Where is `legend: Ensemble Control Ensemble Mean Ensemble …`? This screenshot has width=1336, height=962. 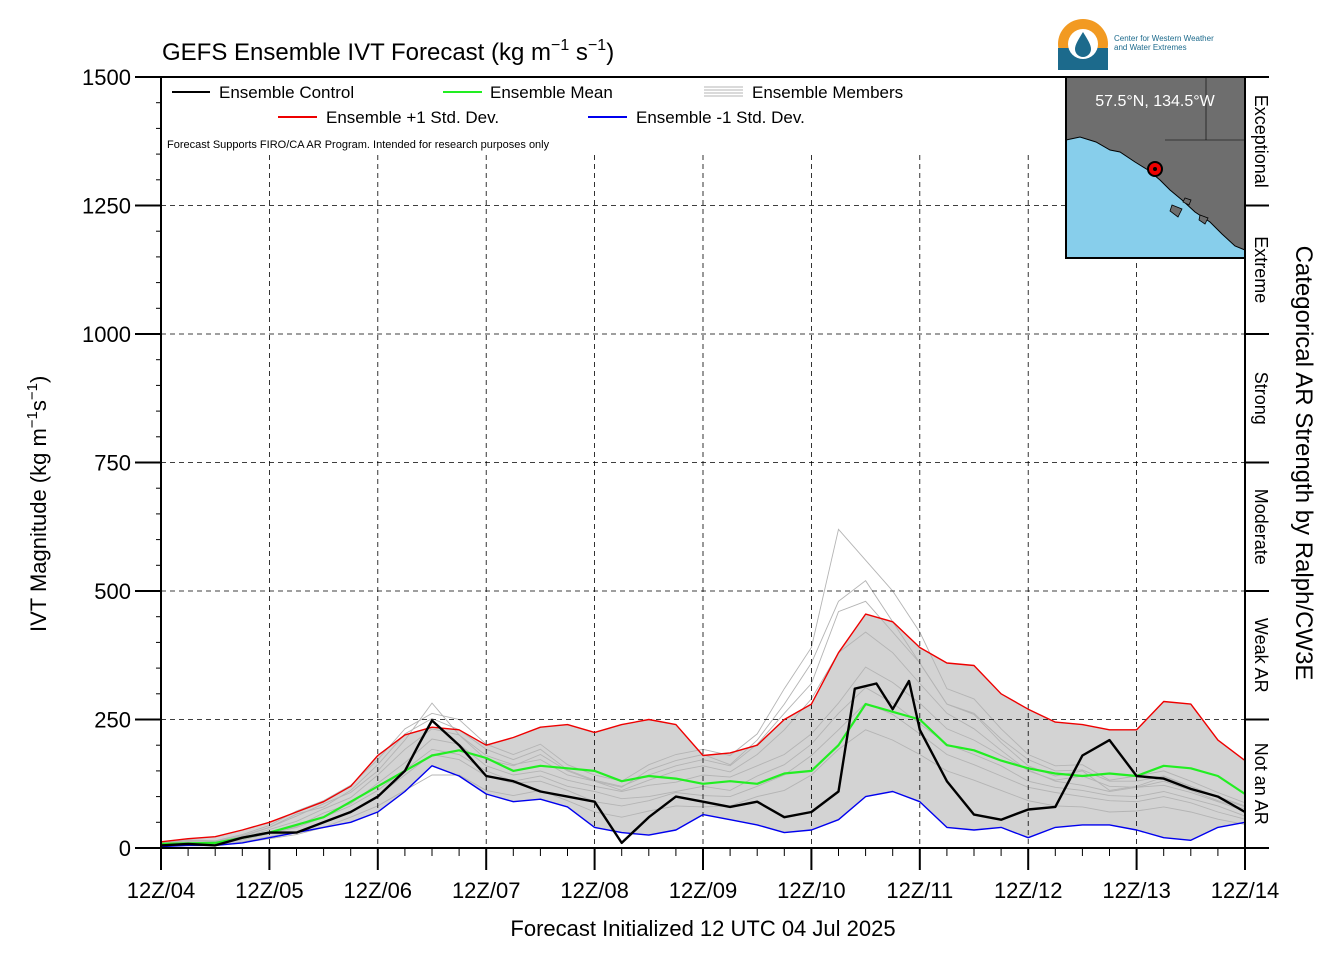 legend: Ensemble Control Ensemble Mean Ensemble … is located at coordinates (535, 117).